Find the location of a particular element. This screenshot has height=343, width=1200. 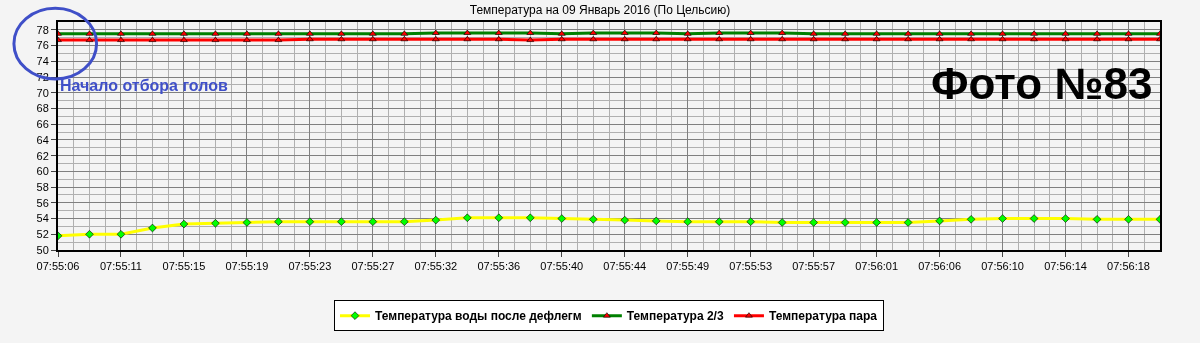

x-tick-label: 07:55:15 is located at coordinates (184, 266).